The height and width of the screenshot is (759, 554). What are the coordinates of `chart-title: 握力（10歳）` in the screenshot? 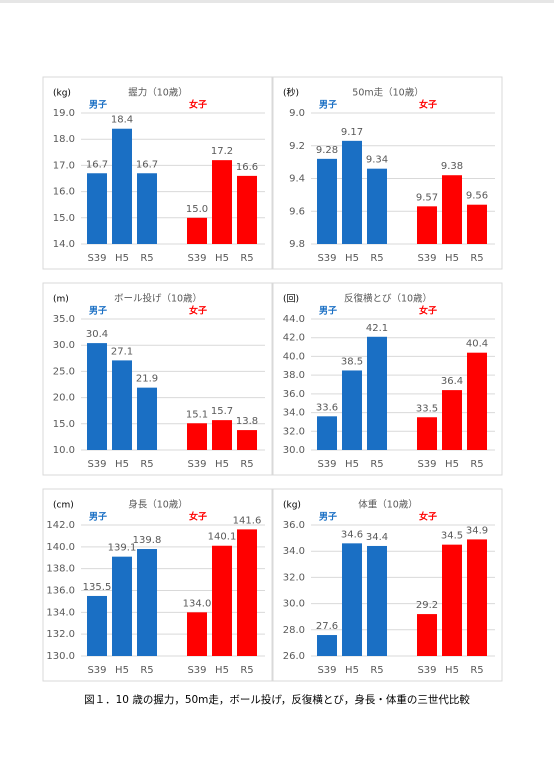 It's located at (158, 93).